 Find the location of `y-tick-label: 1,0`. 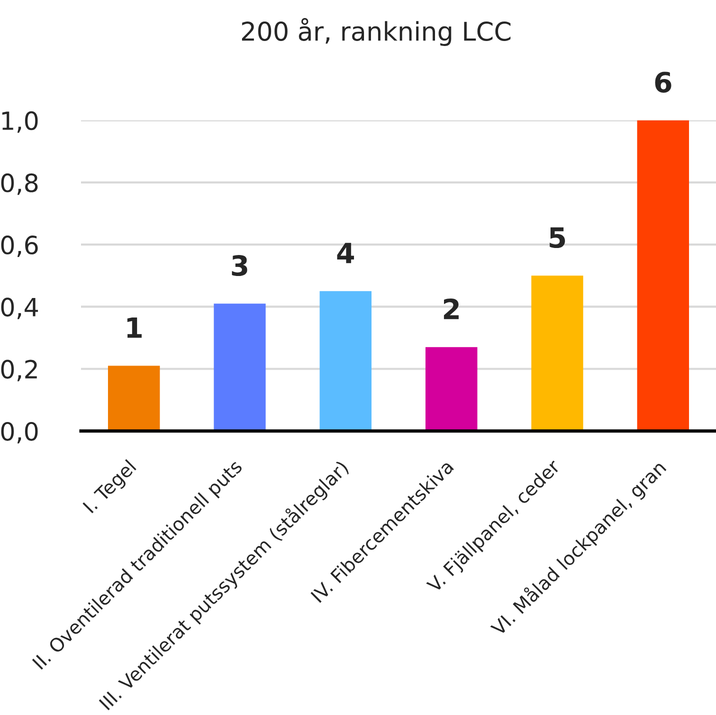

y-tick-label: 1,0 is located at coordinates (20, 122).